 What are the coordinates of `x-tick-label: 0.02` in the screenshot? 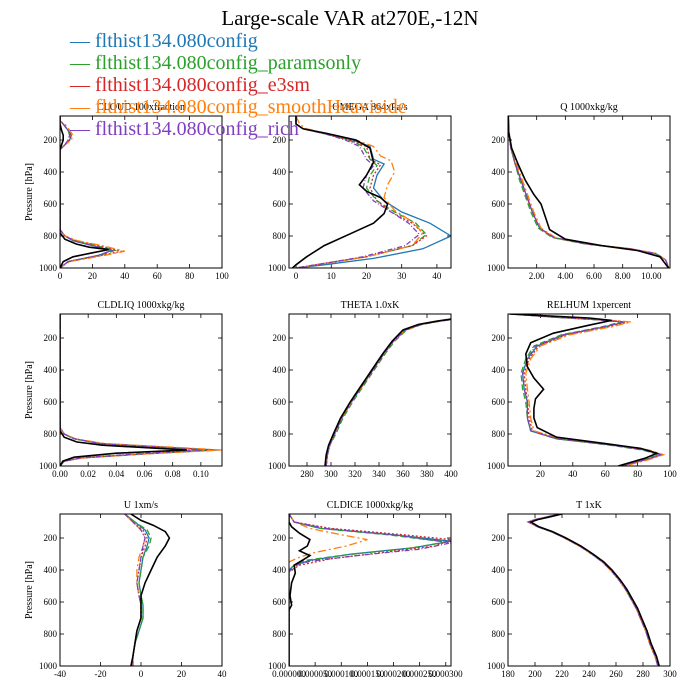 It's located at (88, 474).